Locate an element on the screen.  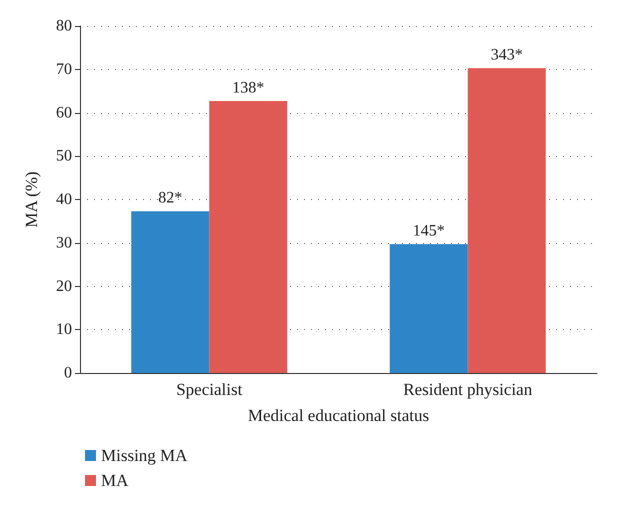
y-tick-label: 40 is located at coordinates (64, 199).